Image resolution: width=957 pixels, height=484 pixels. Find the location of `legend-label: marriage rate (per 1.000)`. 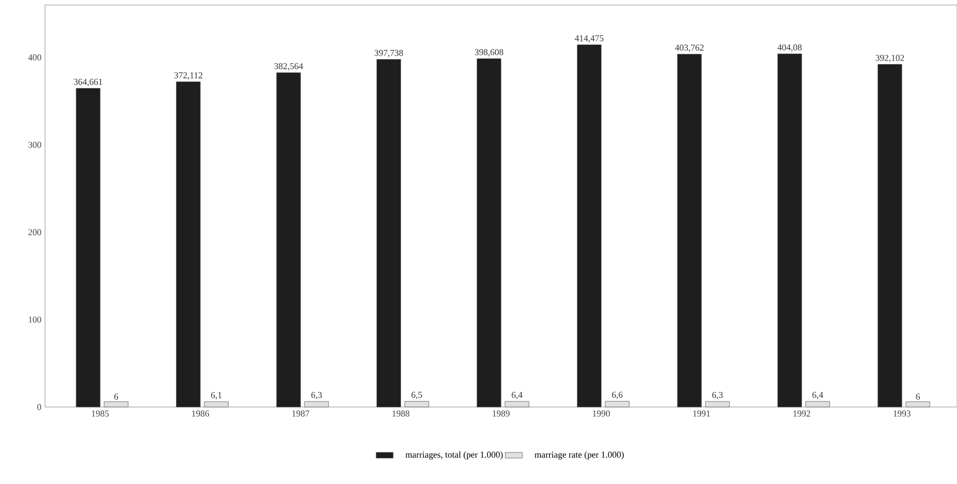

legend-label: marriage rate (per 1.000) is located at coordinates (579, 455).